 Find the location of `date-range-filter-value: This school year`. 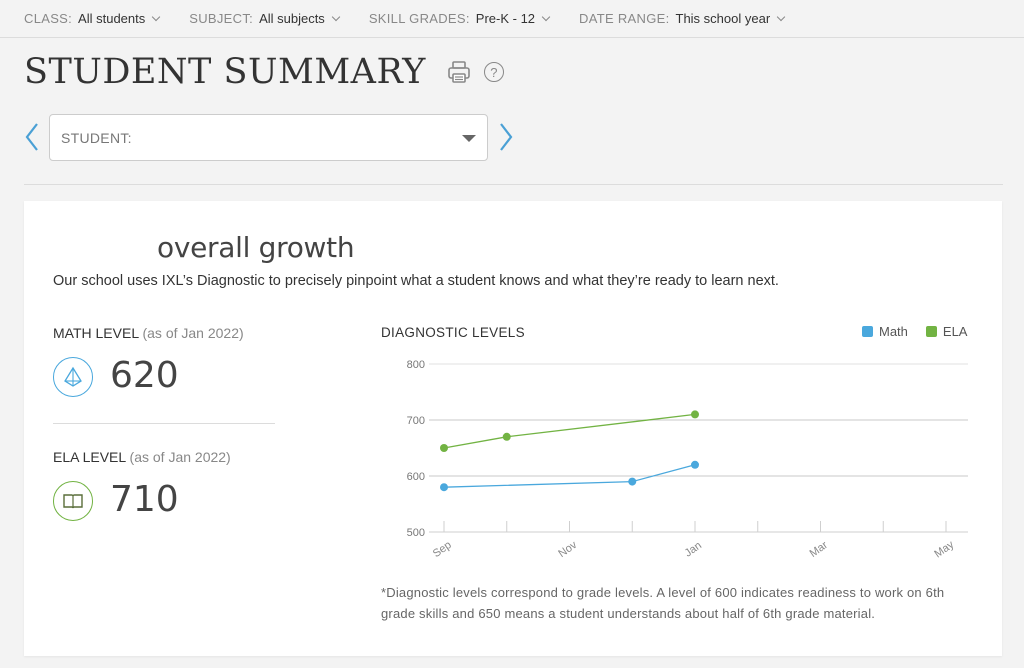

date-range-filter-value: This school year is located at coordinates (723, 18).